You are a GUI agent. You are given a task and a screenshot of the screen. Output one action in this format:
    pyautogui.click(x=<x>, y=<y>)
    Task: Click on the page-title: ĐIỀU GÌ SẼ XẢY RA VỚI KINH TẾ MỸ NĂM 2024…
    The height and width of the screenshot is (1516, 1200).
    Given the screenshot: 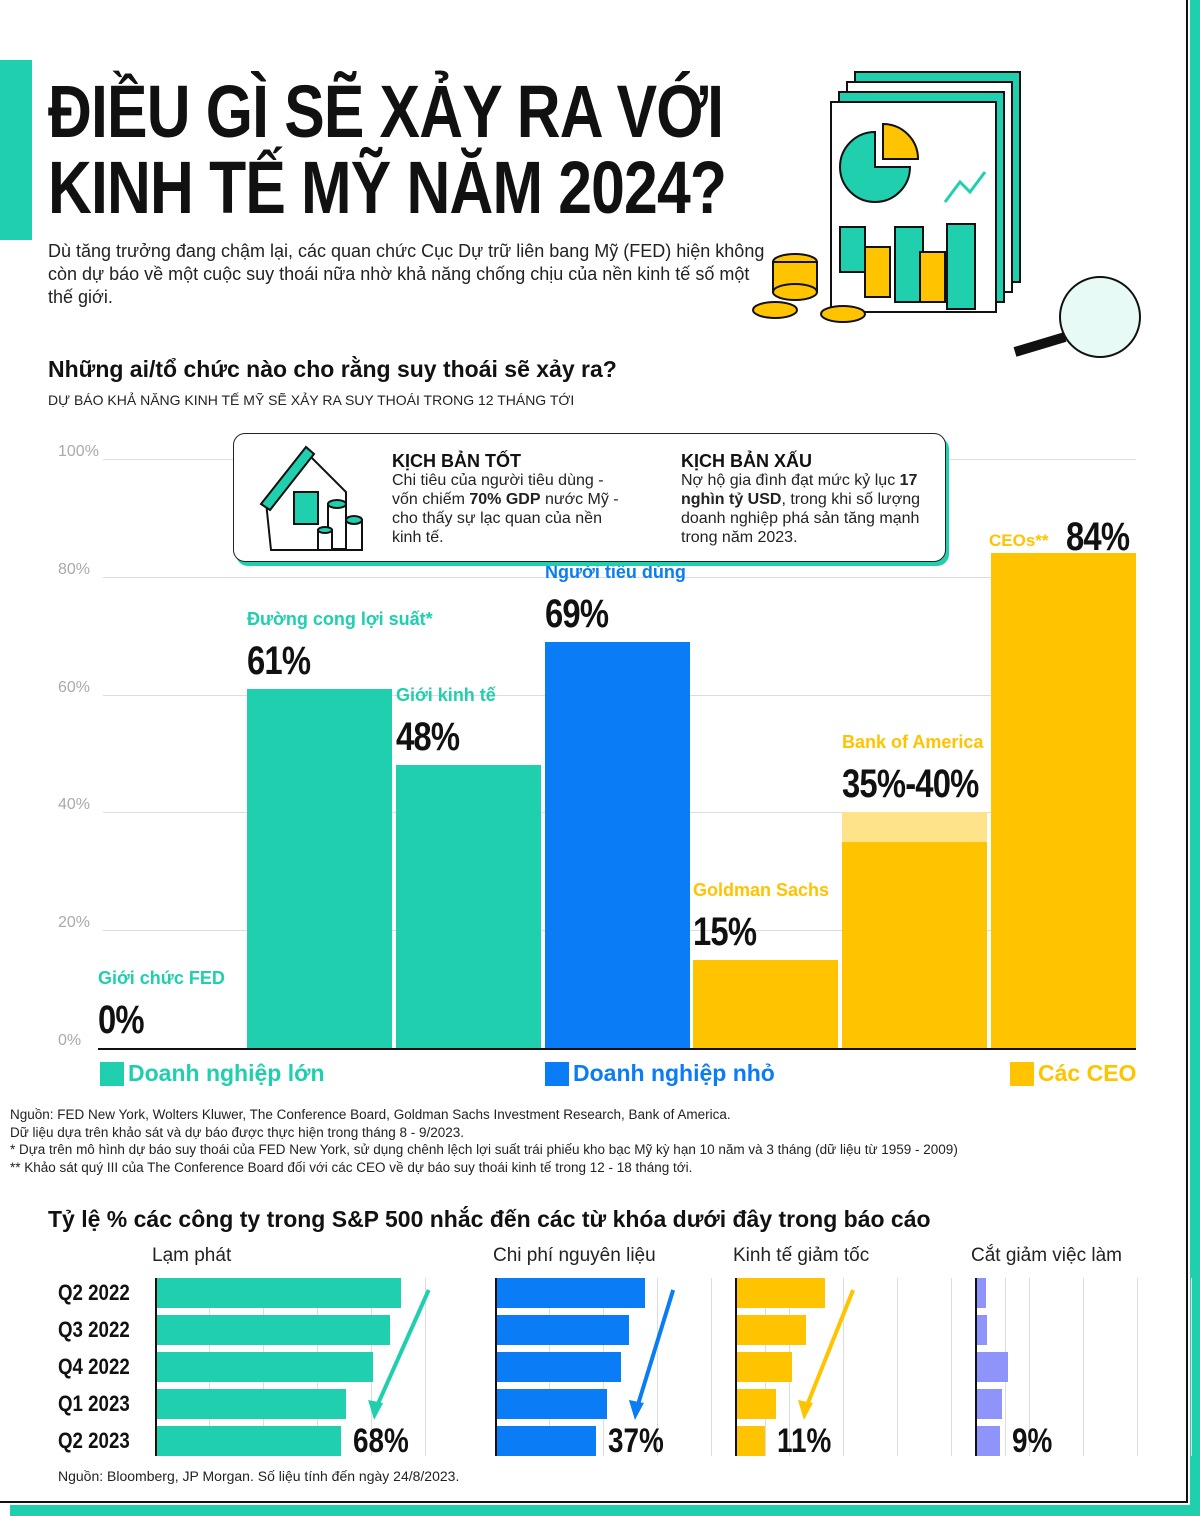 What is the action you would take?
    pyautogui.click(x=387, y=149)
    